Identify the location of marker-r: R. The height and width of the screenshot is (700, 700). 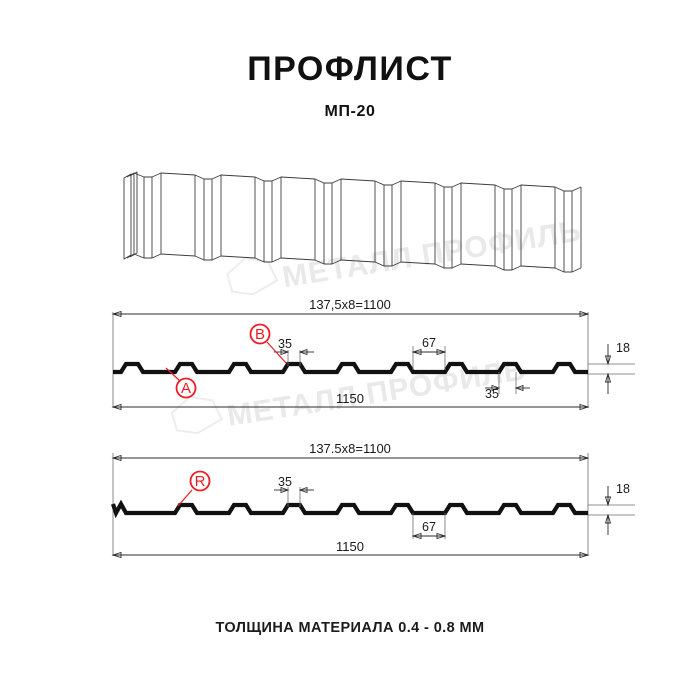
(194, 488).